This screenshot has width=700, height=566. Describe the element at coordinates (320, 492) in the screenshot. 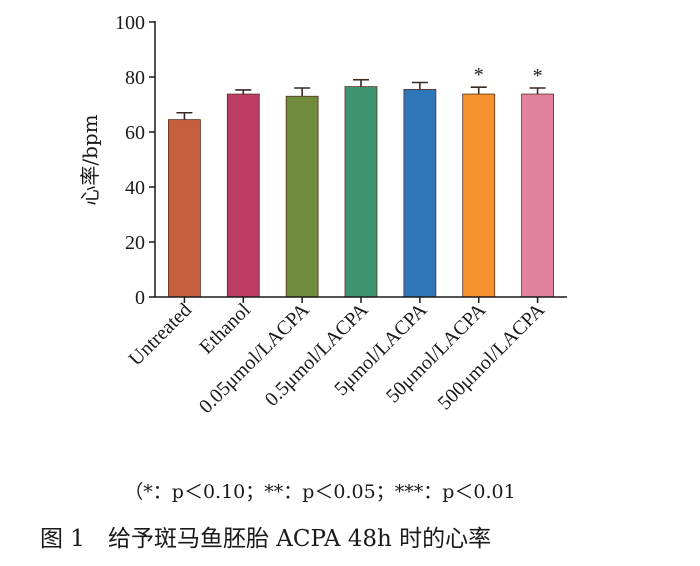

I see `significance-footnote: （*：p＜0.10；**：p＜0.05；***：p＜0.01` at that location.